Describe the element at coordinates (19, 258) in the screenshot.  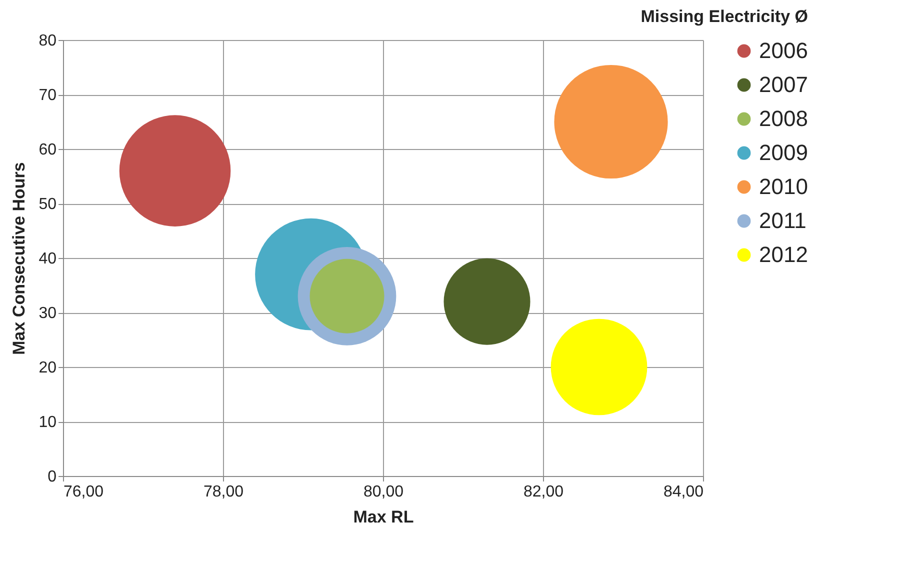
I see `y-axis-title: Max Consecutive Hours` at that location.